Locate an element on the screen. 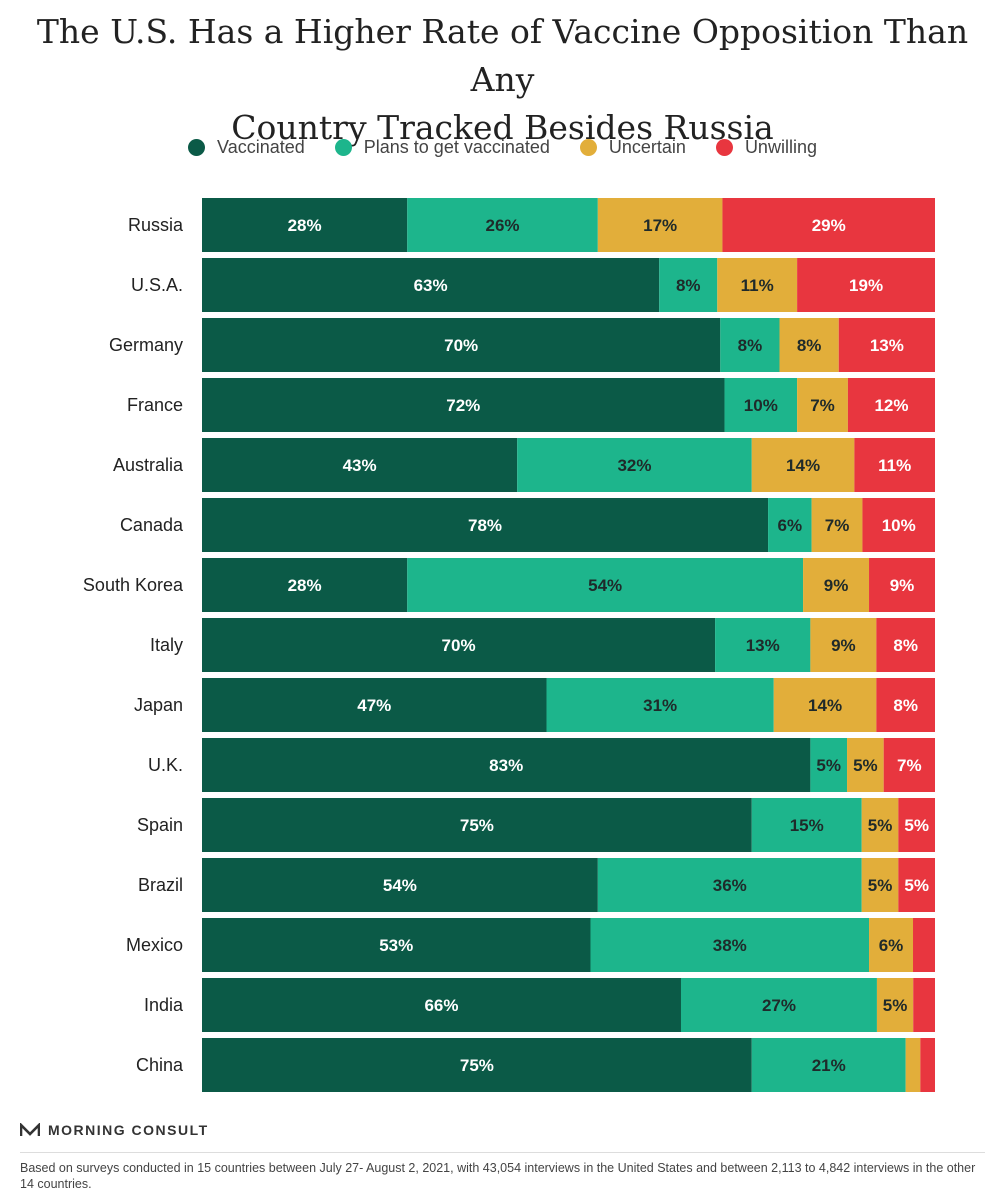  data-label-germany-vaccinated: 70% is located at coordinates (461, 345).